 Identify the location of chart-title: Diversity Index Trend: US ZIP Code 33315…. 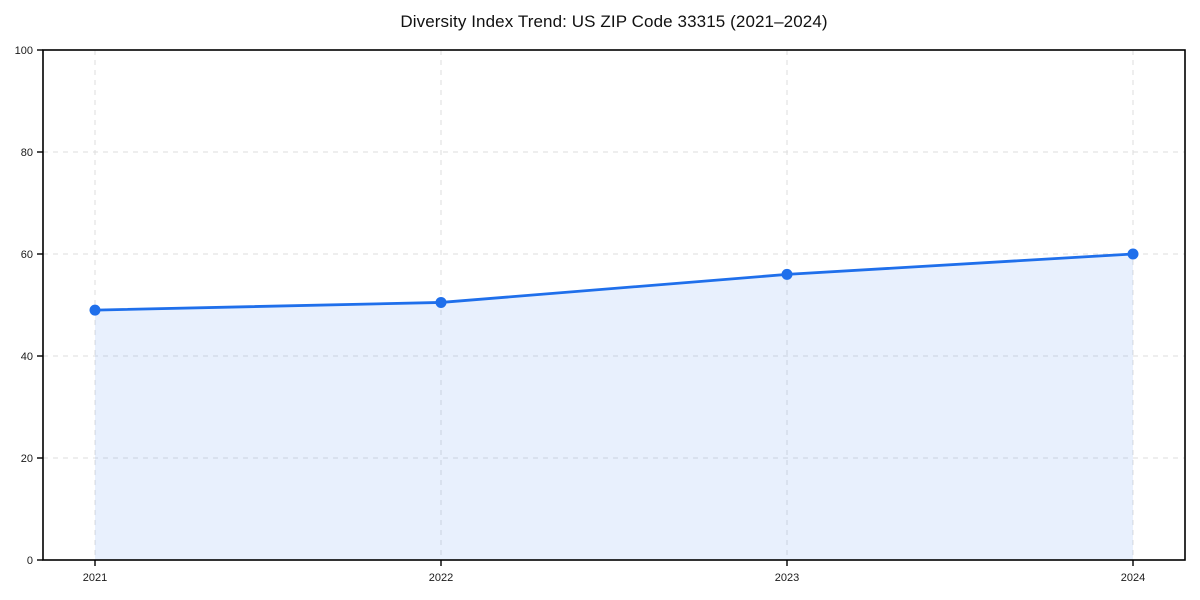
(614, 21).